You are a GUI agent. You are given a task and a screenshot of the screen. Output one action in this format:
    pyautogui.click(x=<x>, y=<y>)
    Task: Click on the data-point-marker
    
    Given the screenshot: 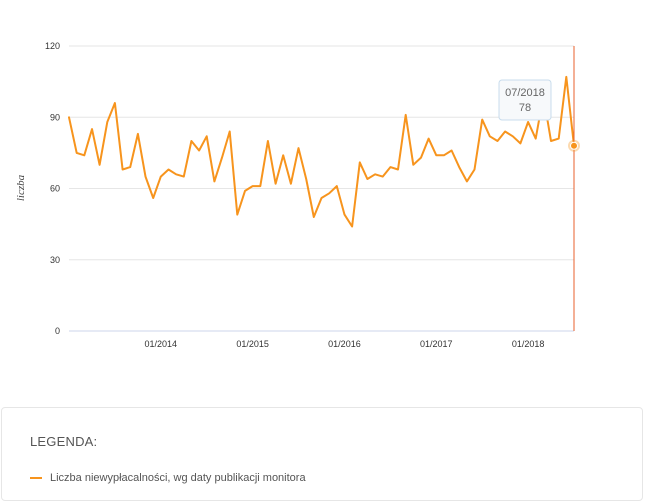 What is the action you would take?
    pyautogui.click(x=574, y=145)
    